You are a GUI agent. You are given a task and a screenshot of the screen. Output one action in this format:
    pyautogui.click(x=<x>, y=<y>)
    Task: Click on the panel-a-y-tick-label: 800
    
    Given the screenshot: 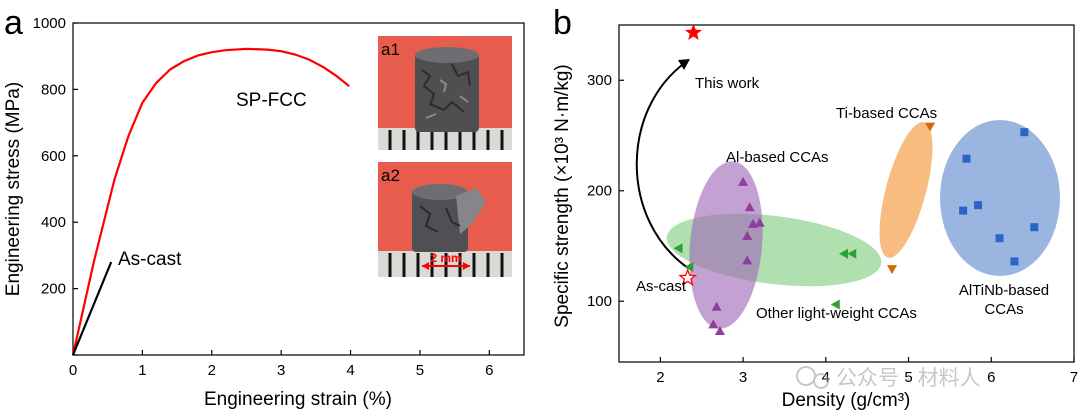 What is the action you would take?
    pyautogui.click(x=53, y=89)
    